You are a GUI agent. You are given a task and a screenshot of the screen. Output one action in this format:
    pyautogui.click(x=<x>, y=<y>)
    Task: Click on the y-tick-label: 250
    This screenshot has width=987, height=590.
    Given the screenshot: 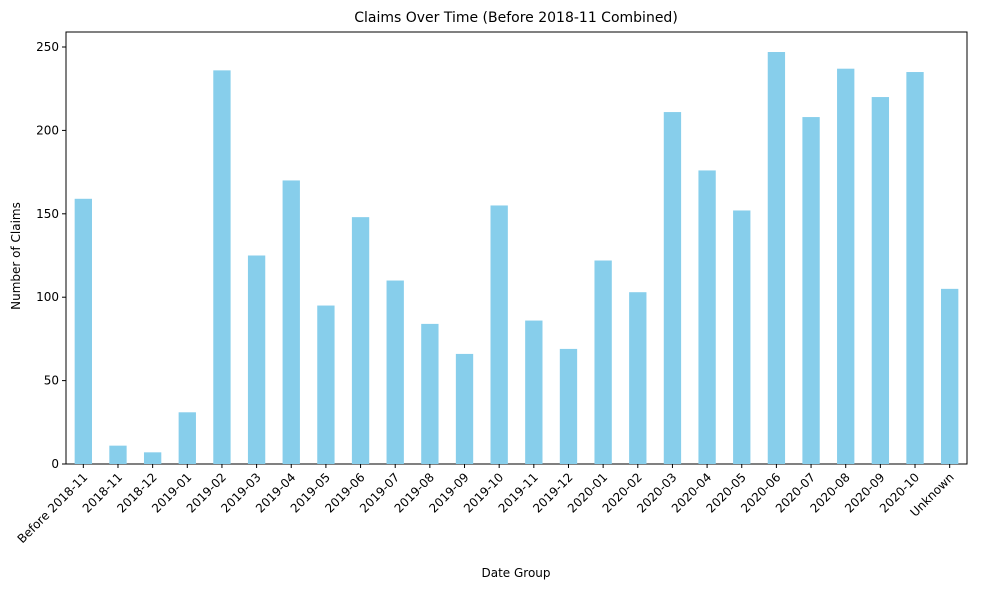 What is the action you would take?
    pyautogui.click(x=47, y=47)
    